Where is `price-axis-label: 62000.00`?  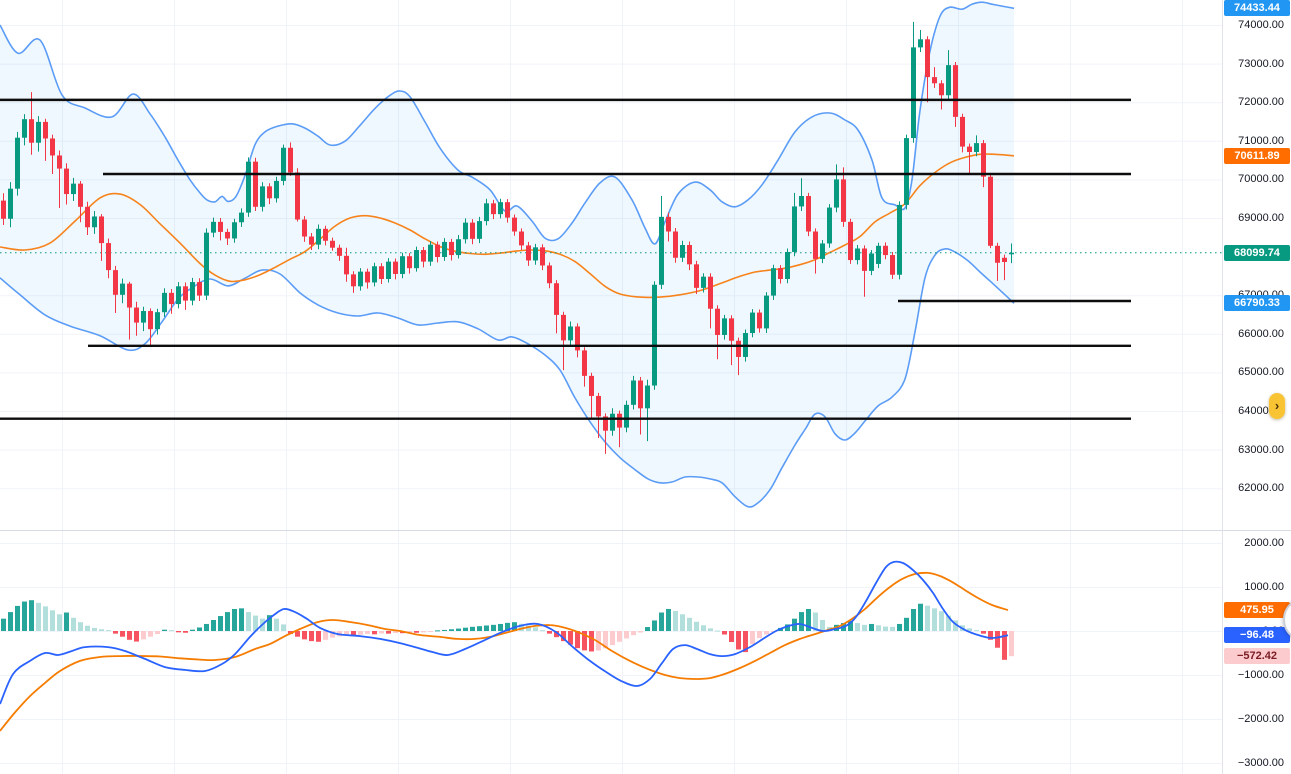 price-axis-label: 62000.00 is located at coordinates (1261, 488).